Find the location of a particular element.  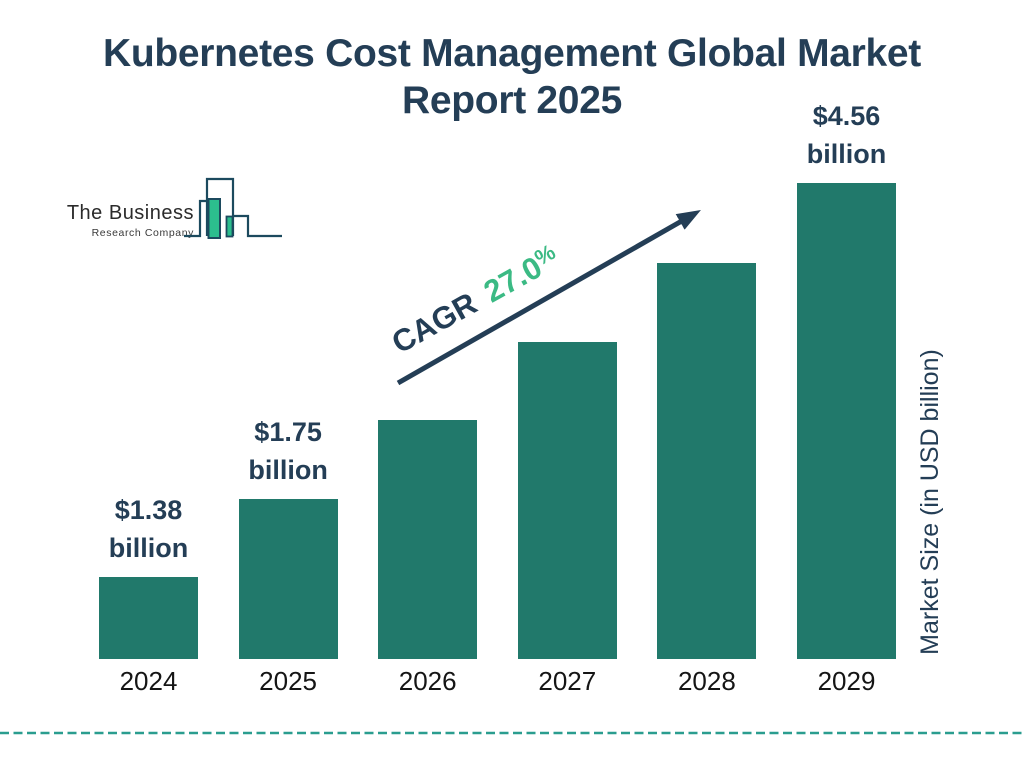

value-label-2025: $1.75 billion is located at coordinates (288, 451).